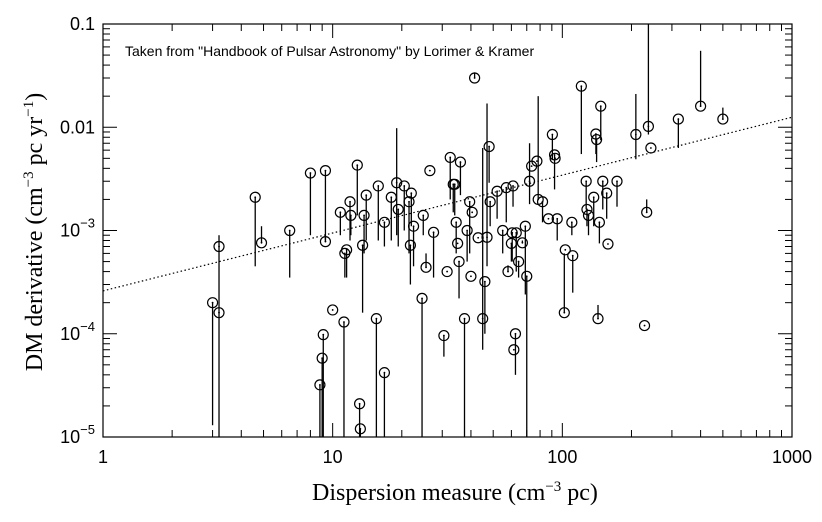 The height and width of the screenshot is (522, 822). What do you see at coordinates (35, 97) in the screenshot?
I see `y-axis-label-end: )` at bounding box center [35, 97].